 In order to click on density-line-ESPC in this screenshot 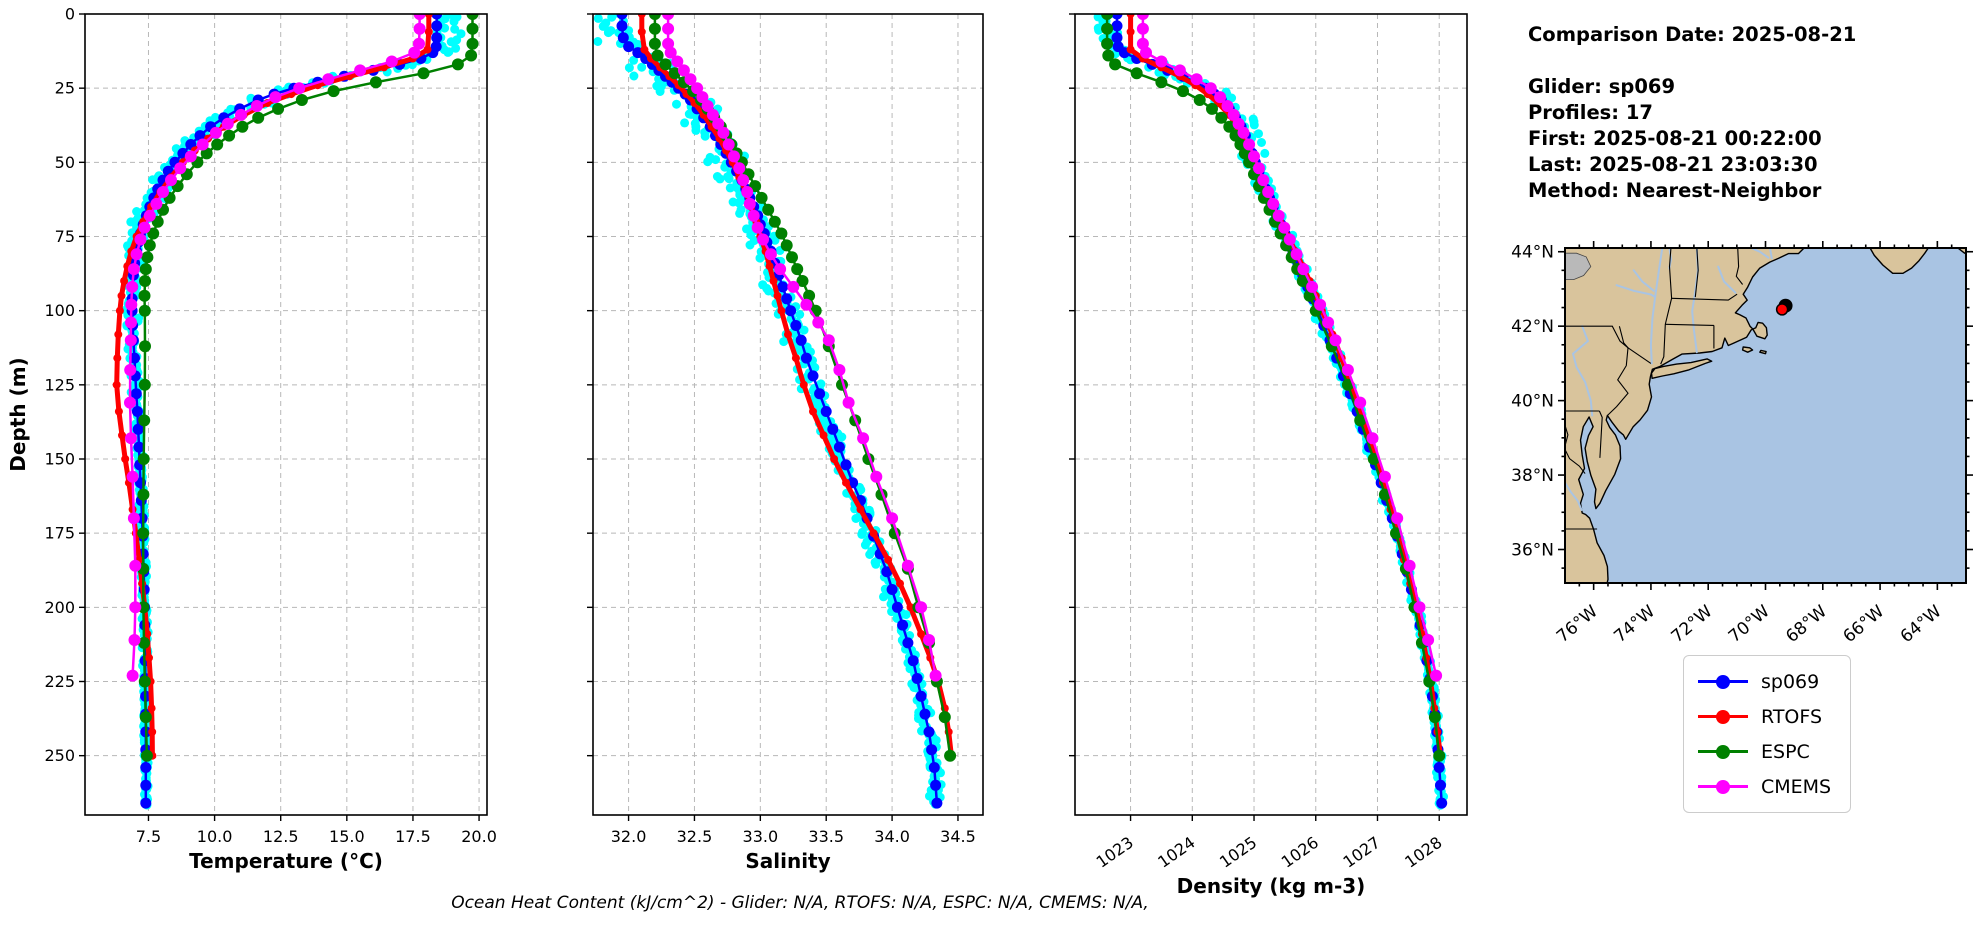, I will do `click(1273, 385)`.